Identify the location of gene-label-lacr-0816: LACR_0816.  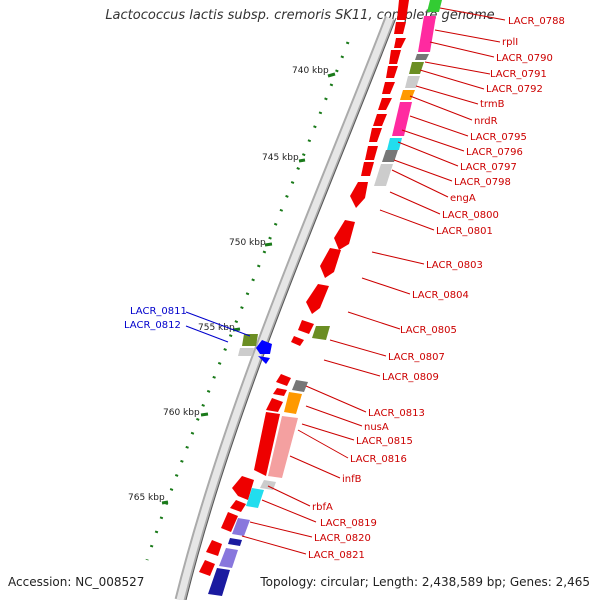
(378, 459).